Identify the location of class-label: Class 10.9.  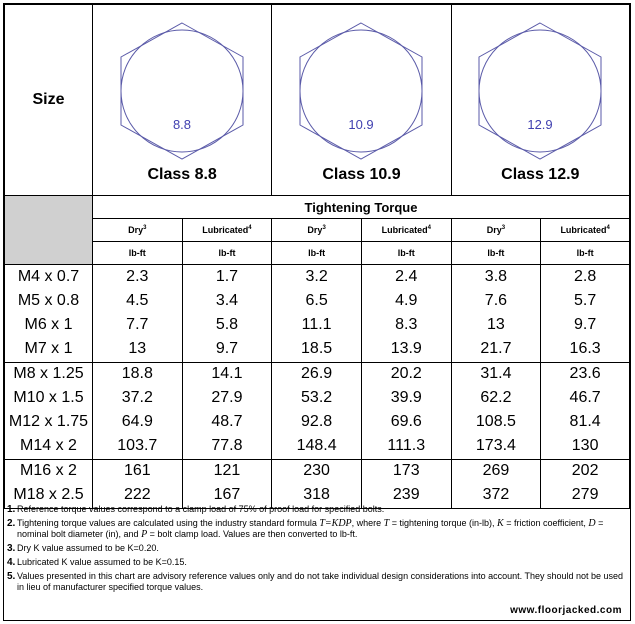
(361, 174).